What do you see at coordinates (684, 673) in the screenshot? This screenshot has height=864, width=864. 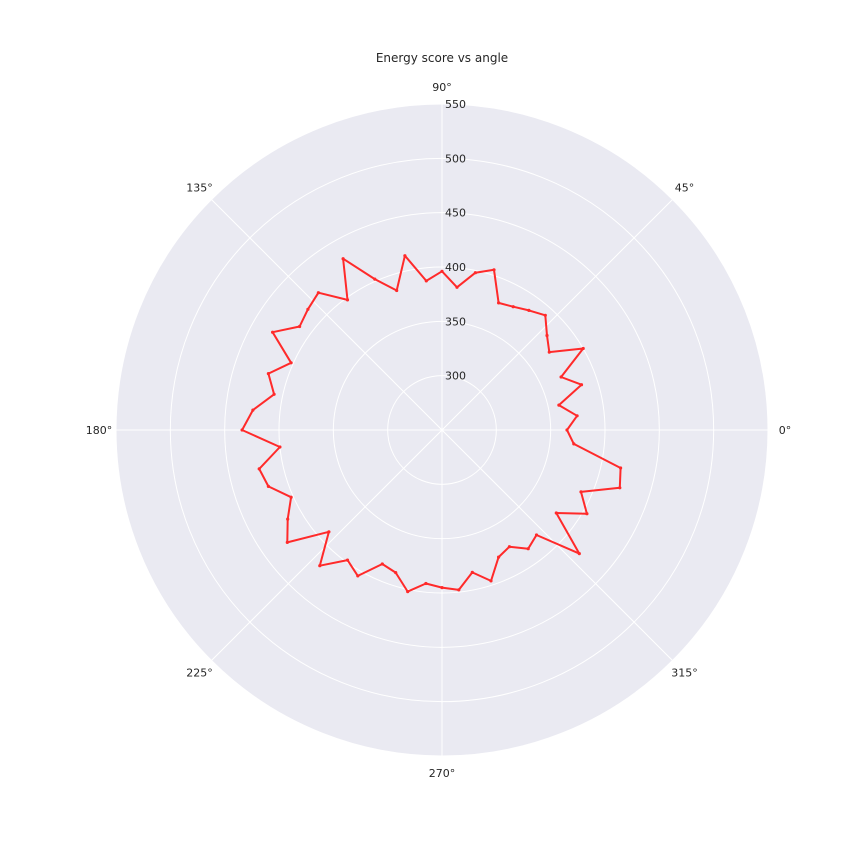 I see `theta-tick-label: 315°` at bounding box center [684, 673].